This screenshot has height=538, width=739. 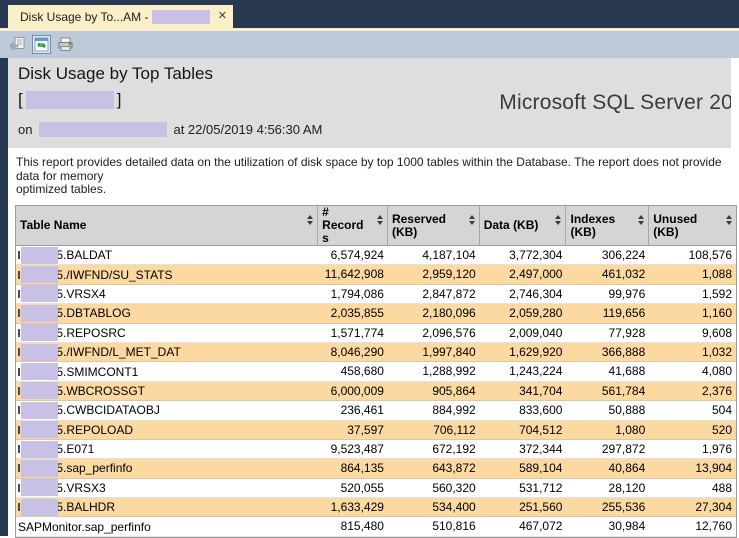 What do you see at coordinates (717, 274) in the screenshot?
I see `cell-unused: 1,088` at bounding box center [717, 274].